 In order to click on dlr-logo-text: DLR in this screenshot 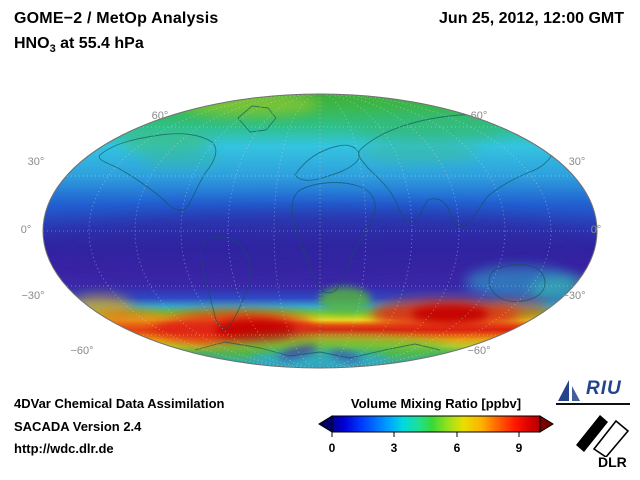, I will do `click(612, 462)`.